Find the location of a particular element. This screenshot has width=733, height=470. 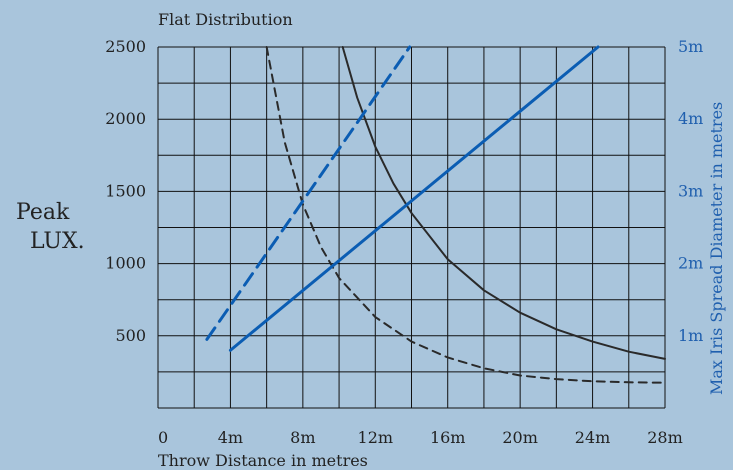

left-y-tick-label: 500 is located at coordinates (130, 335).